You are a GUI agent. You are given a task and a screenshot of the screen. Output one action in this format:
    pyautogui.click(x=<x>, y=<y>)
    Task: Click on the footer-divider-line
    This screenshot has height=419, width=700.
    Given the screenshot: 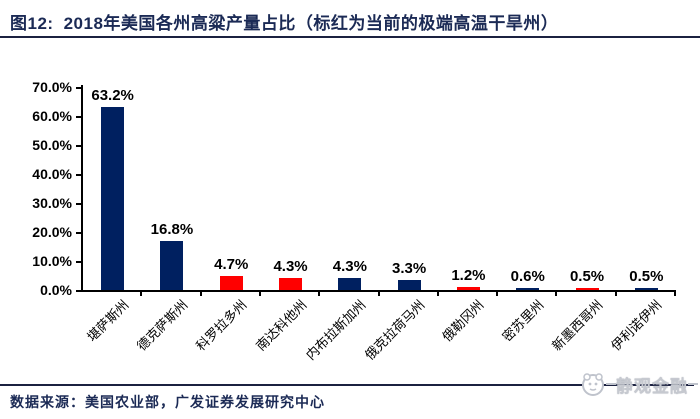 What is the action you would take?
    pyautogui.click(x=347, y=385)
    